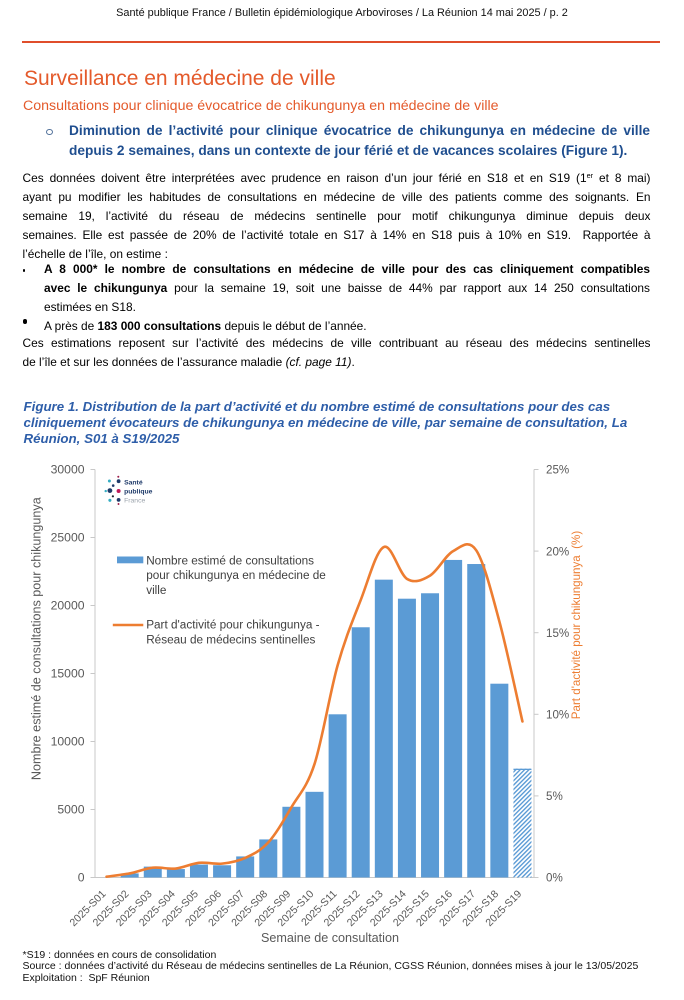 This screenshot has width=684, height=1000. What do you see at coordinates (557, 470) in the screenshot?
I see `svg-text: 25%` at bounding box center [557, 470].